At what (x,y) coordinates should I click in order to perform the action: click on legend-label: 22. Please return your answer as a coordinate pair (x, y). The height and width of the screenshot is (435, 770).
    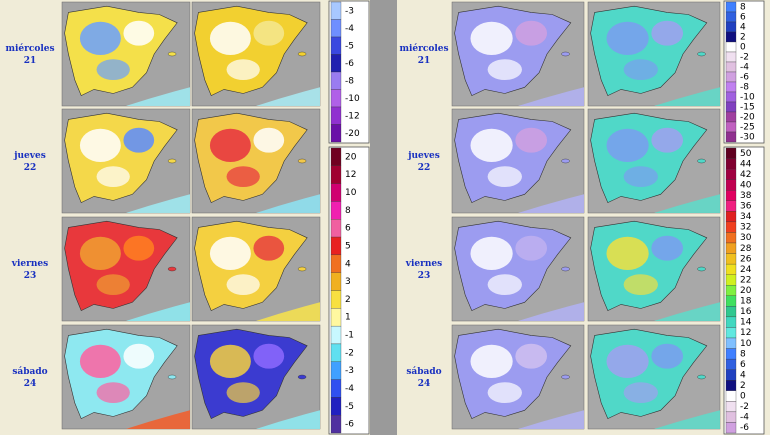
    Looking at the image, I should click on (745, 280).